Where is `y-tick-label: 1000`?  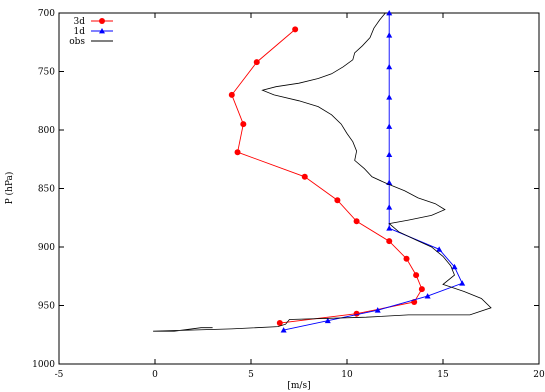
y-tick-label: 1000 is located at coordinates (43, 365).